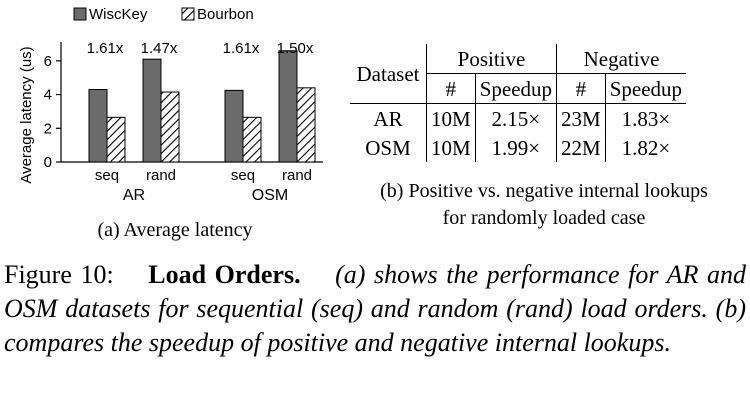  Describe the element at coordinates (451, 88) in the screenshot. I see `header-pos-count: #` at that location.